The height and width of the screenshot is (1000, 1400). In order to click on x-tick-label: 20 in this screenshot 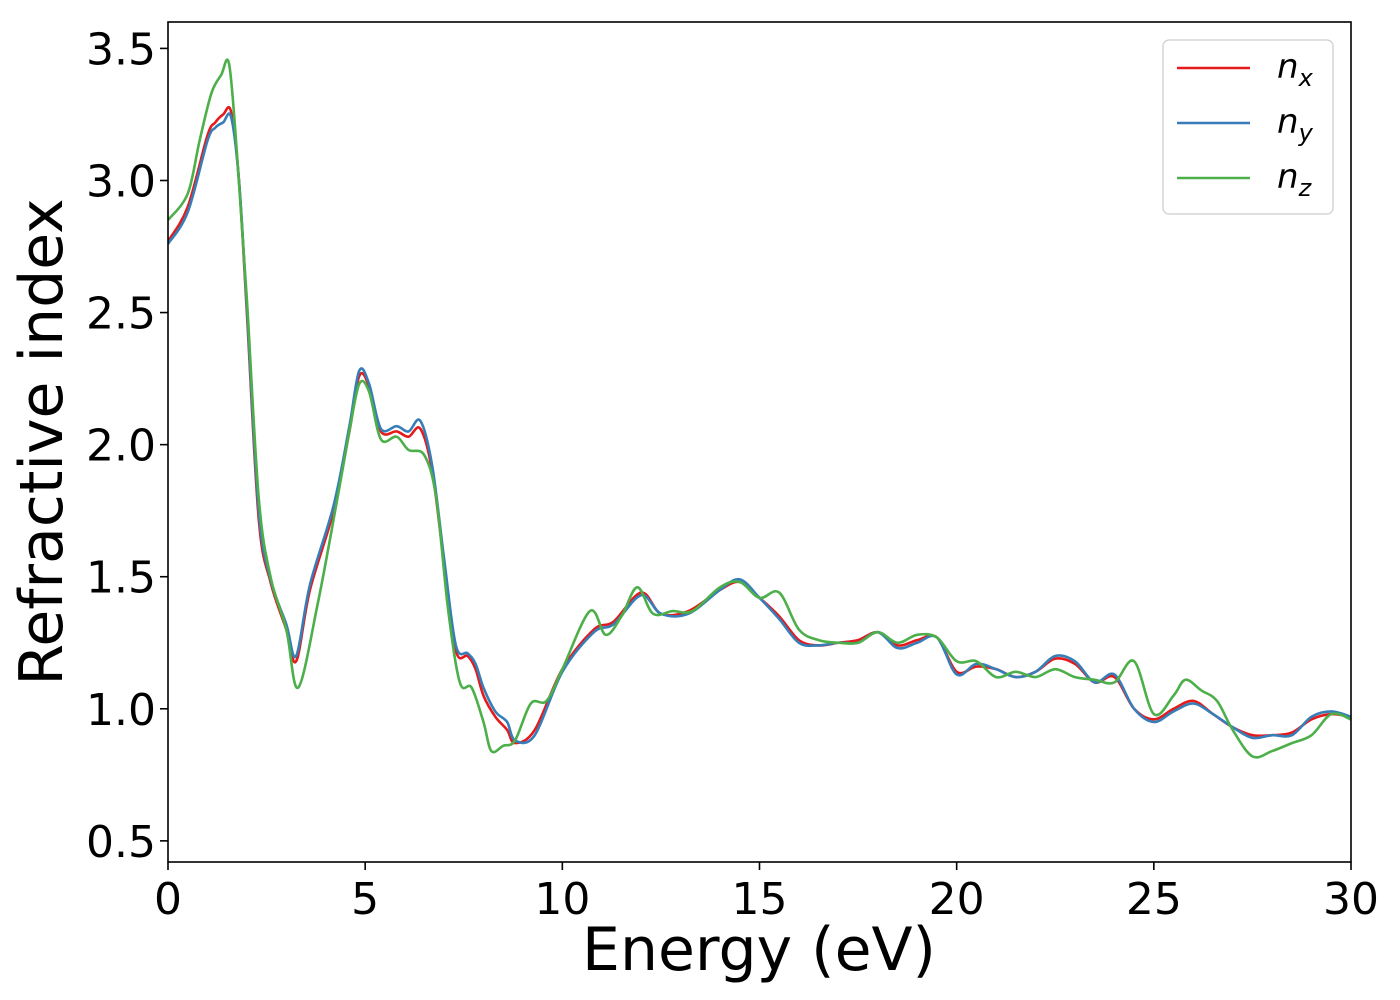, I will do `click(957, 899)`.